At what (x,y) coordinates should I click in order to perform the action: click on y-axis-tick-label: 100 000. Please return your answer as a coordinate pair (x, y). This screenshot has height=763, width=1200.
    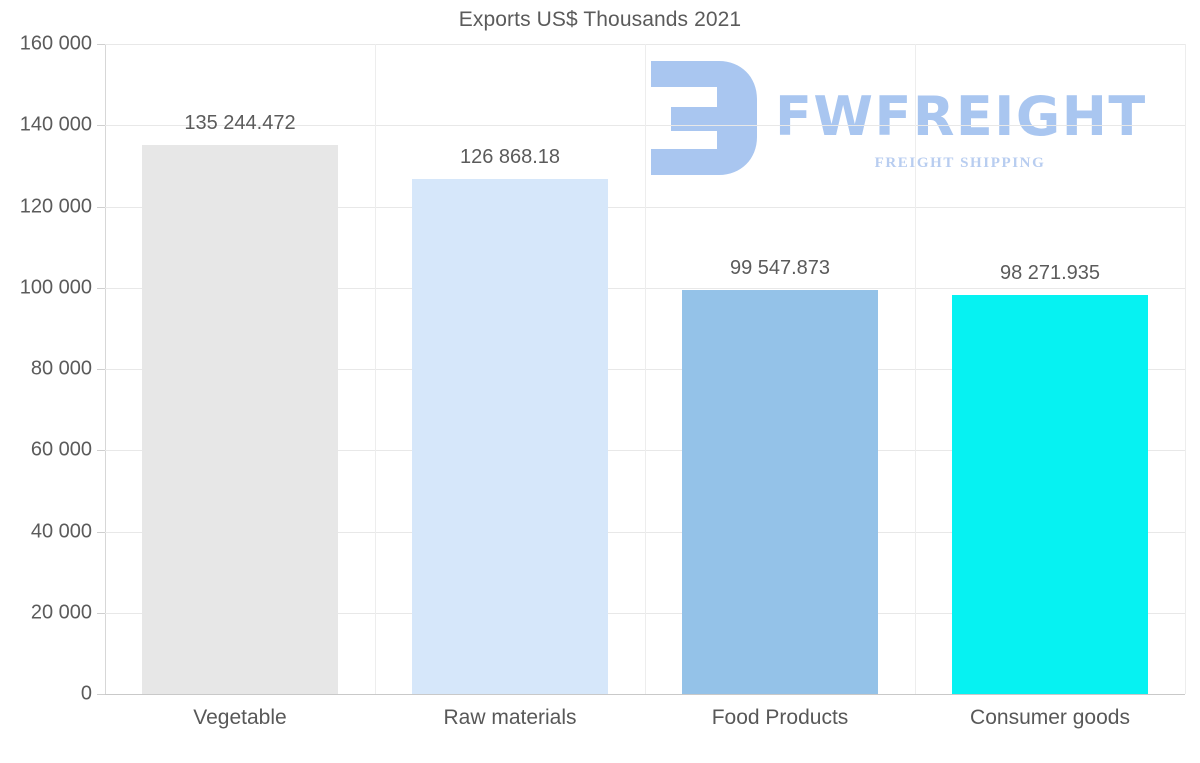
    Looking at the image, I should click on (55, 287).